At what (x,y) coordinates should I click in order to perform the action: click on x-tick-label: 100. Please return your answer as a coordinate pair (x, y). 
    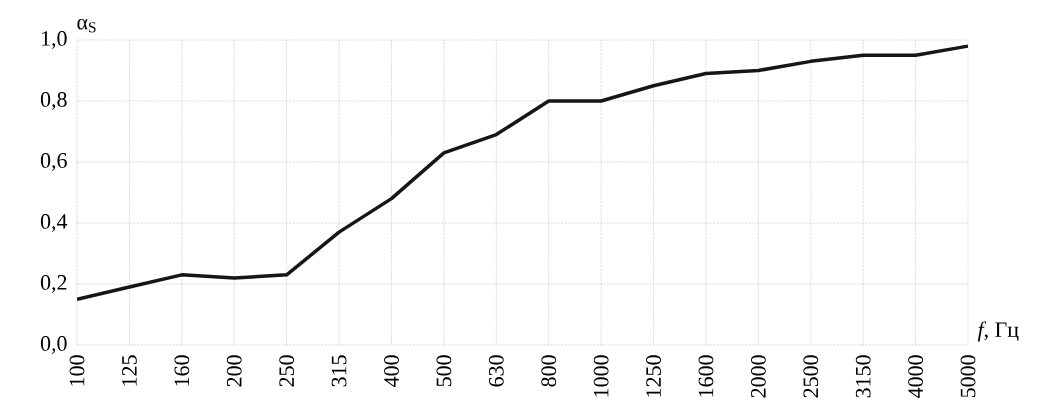
    Looking at the image, I should click on (77, 370).